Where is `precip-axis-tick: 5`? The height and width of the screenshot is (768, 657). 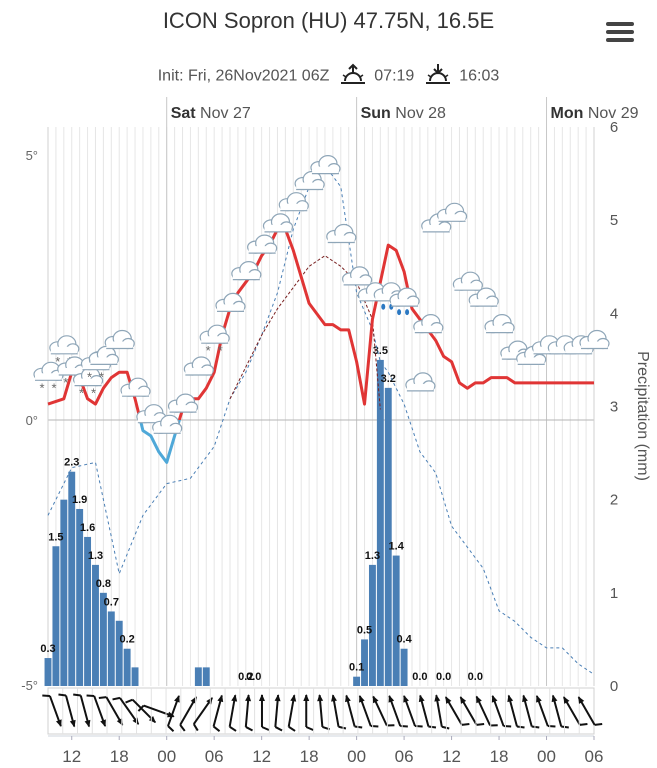
precip-axis-tick: 5 is located at coordinates (614, 220).